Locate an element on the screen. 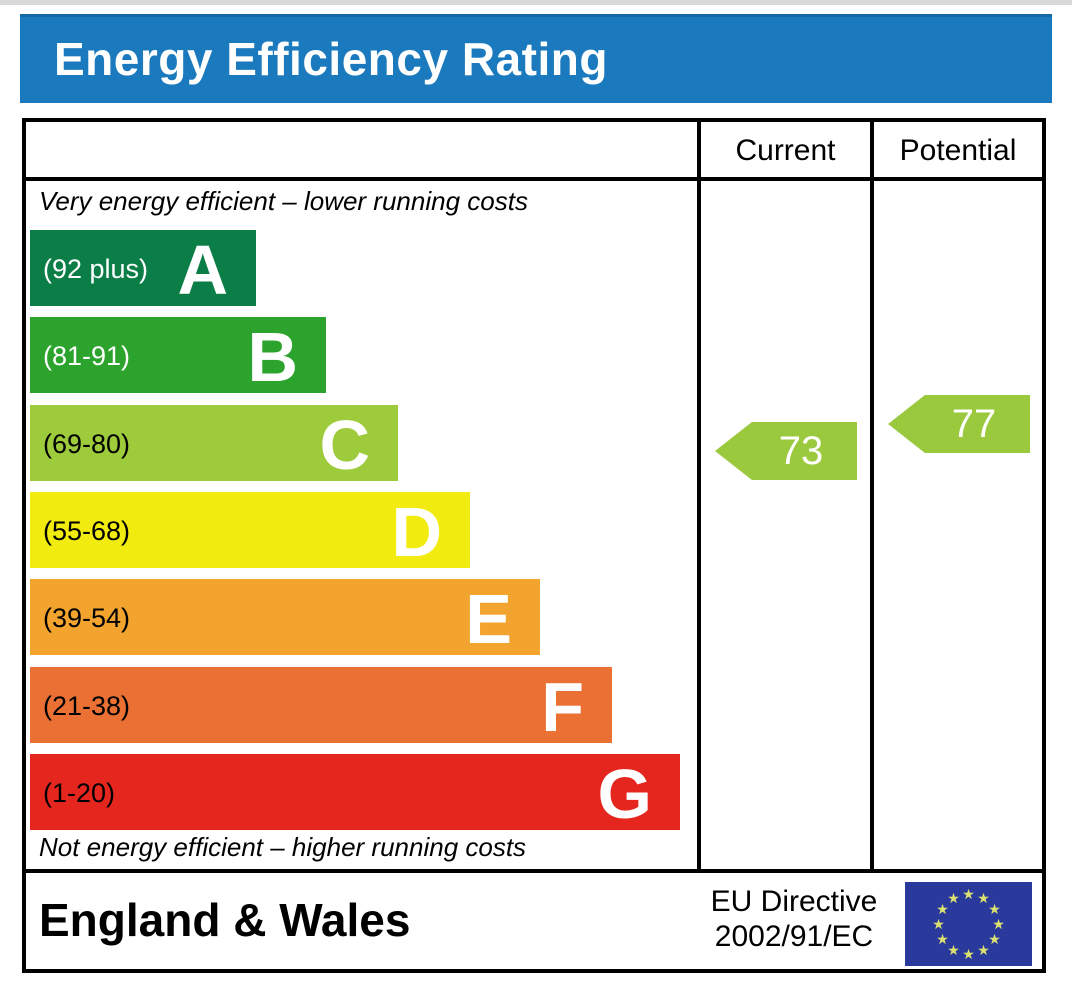  title-bar: Energy Efficiency Rating is located at coordinates (536, 58).